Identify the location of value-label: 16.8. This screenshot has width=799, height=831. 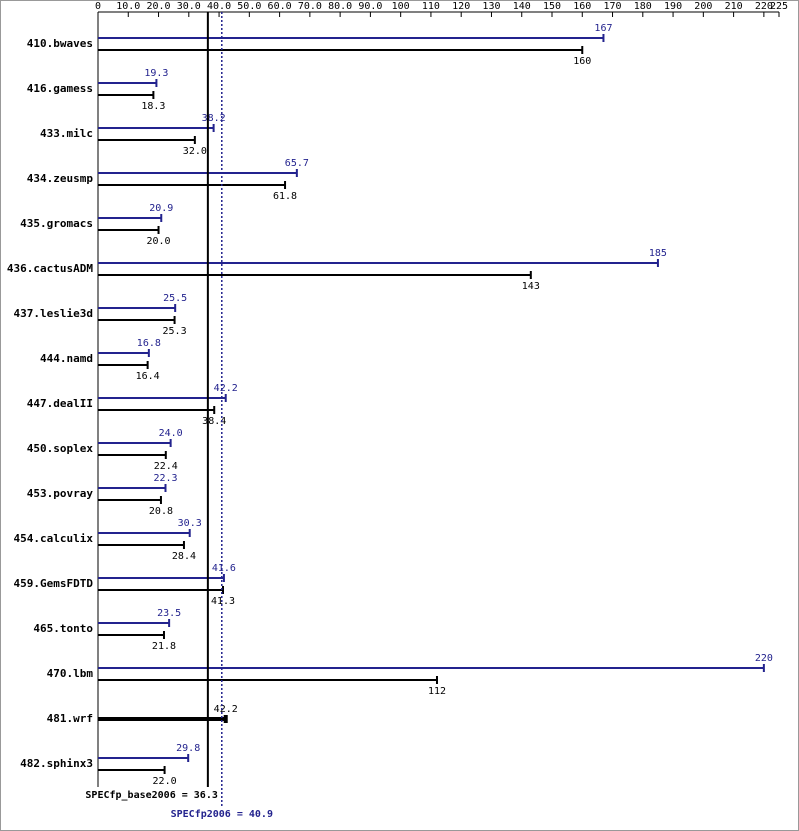
(149, 343).